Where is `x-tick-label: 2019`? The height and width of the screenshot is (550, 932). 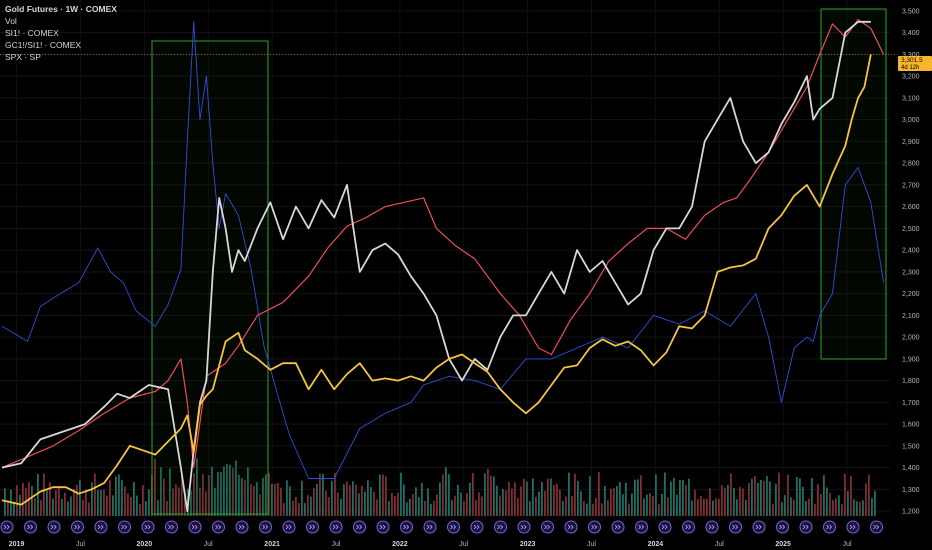 x-tick-label: 2019 is located at coordinates (17, 544).